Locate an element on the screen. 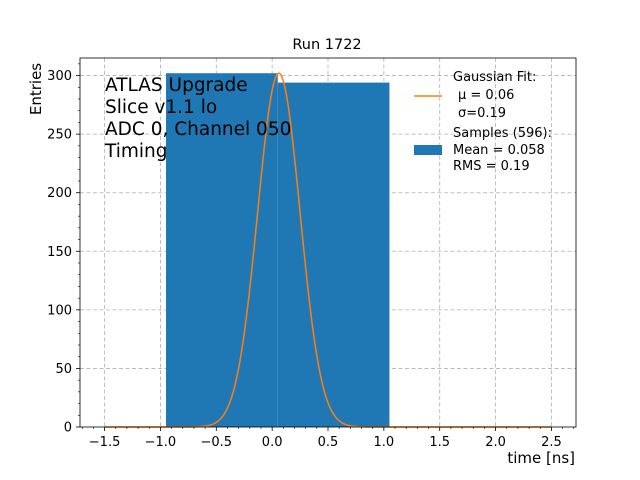 The width and height of the screenshot is (640, 480). y-tick-label: 300 is located at coordinates (59, 76).